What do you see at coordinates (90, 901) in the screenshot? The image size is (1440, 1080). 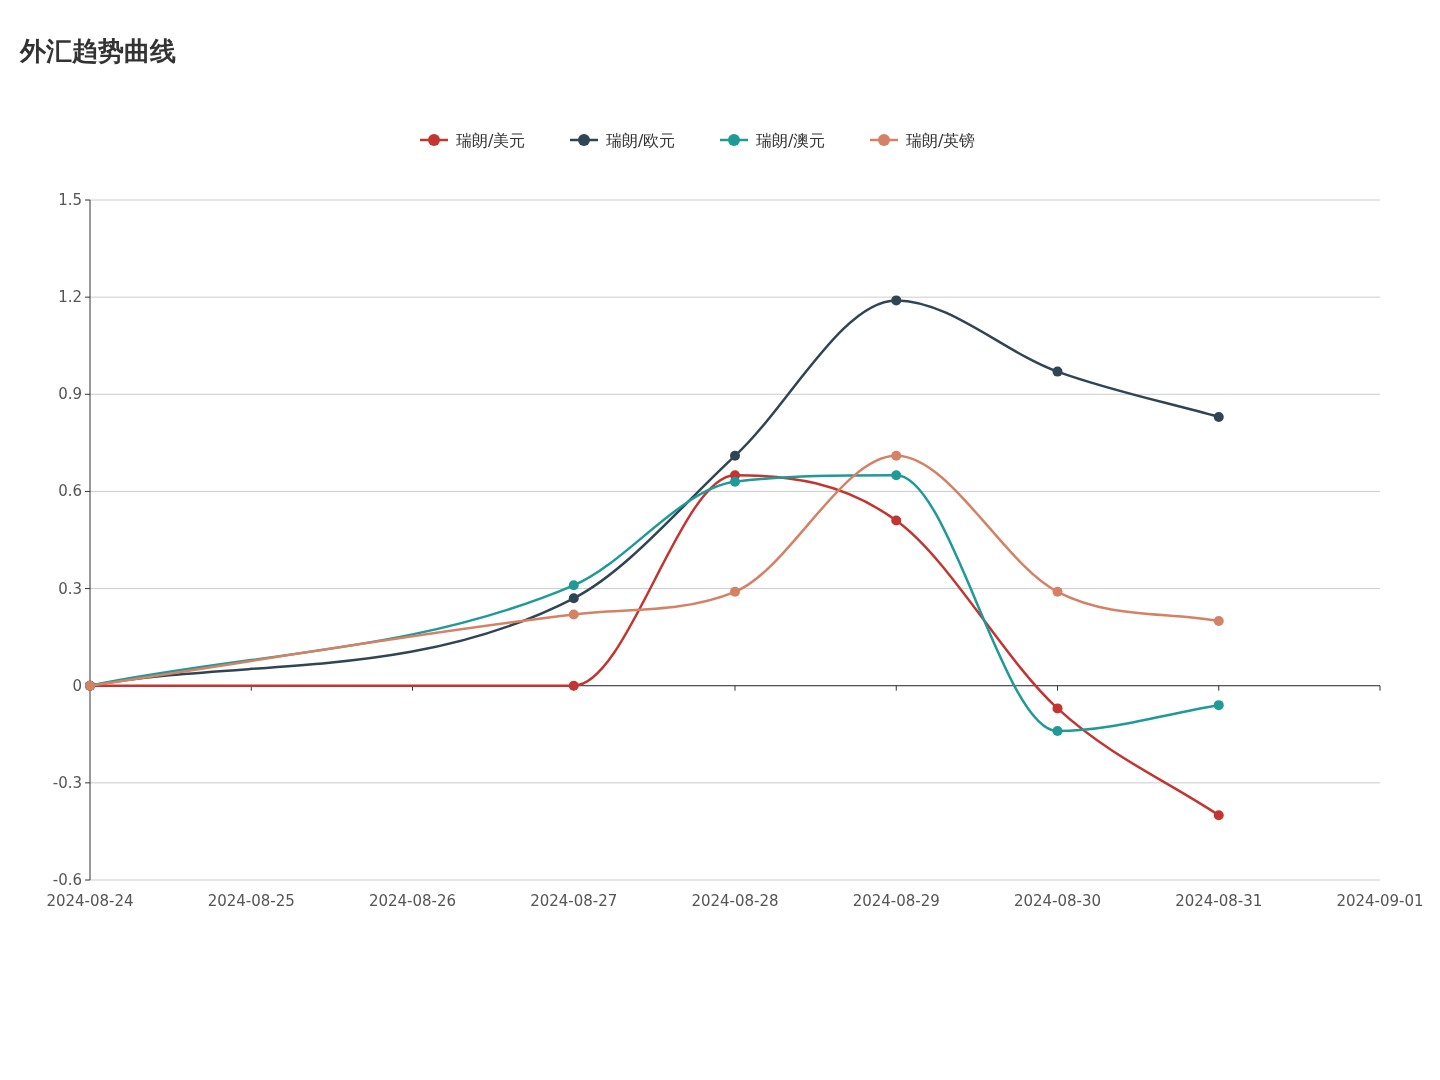 I see `x-tick-label: 2024-08-24` at bounding box center [90, 901].